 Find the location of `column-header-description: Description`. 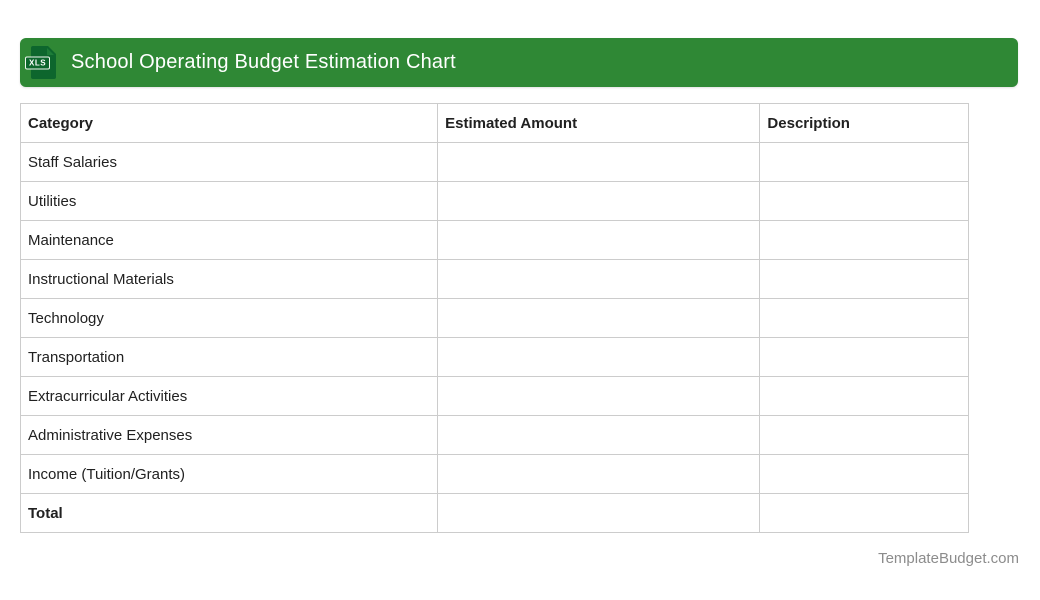

column-header-description: Description is located at coordinates (864, 123).